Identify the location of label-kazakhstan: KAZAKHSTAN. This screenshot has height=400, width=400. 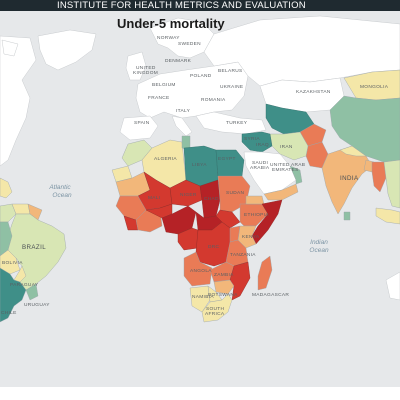
(313, 92).